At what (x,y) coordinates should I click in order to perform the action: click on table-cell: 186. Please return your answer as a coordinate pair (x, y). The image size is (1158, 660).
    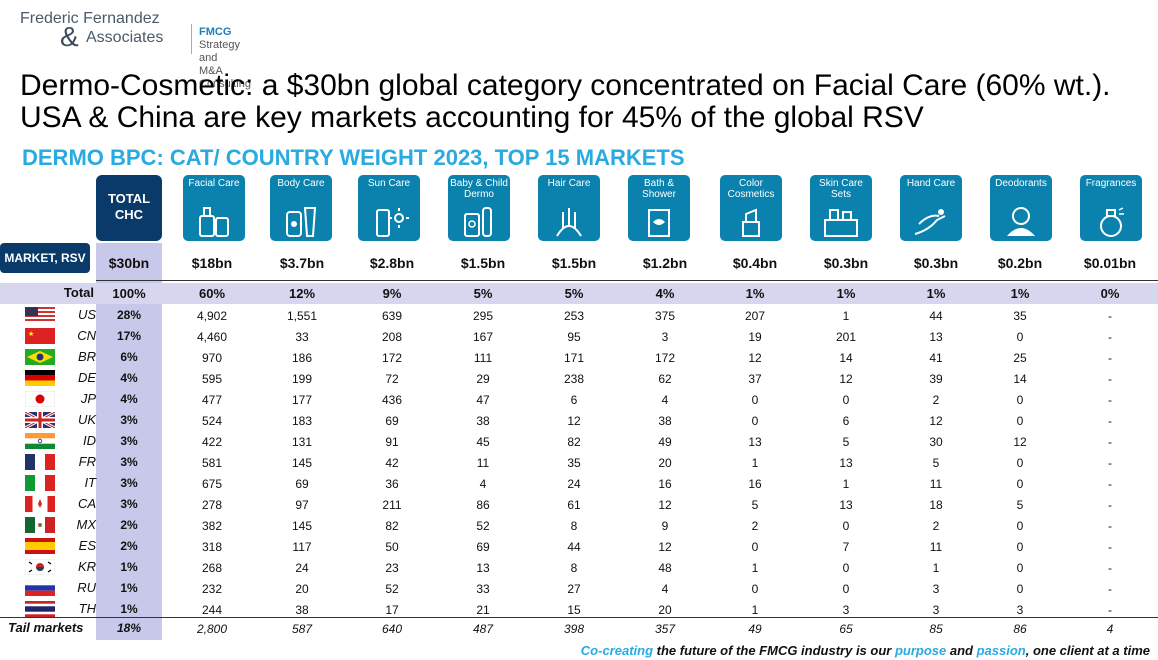
    Looking at the image, I should click on (302, 358).